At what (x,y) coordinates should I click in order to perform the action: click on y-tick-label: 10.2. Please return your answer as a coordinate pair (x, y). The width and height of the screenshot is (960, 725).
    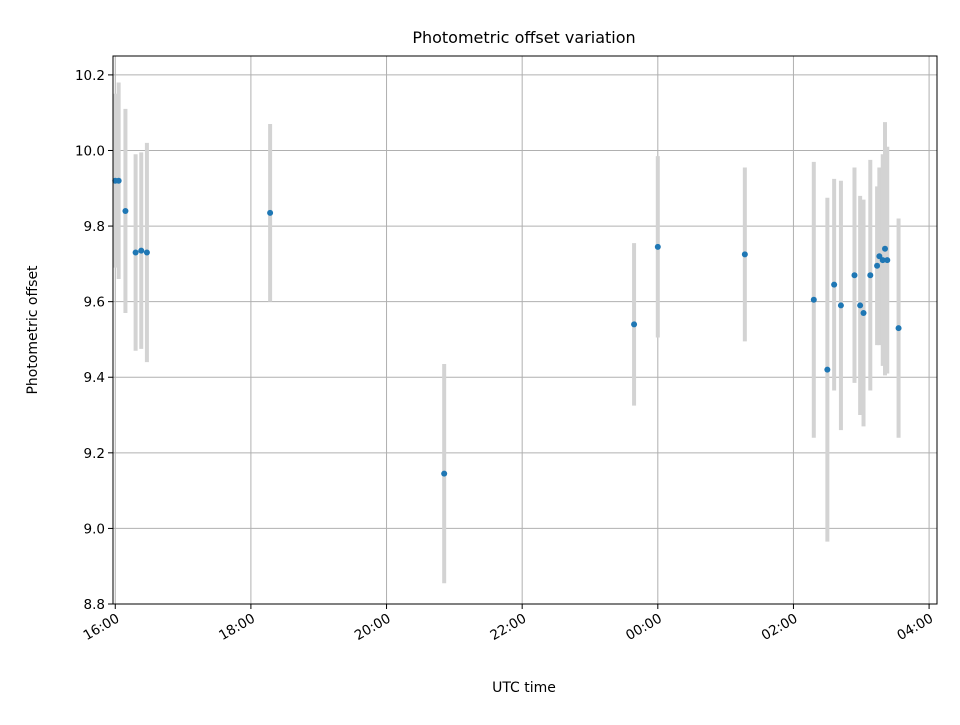
    Looking at the image, I should click on (90, 76).